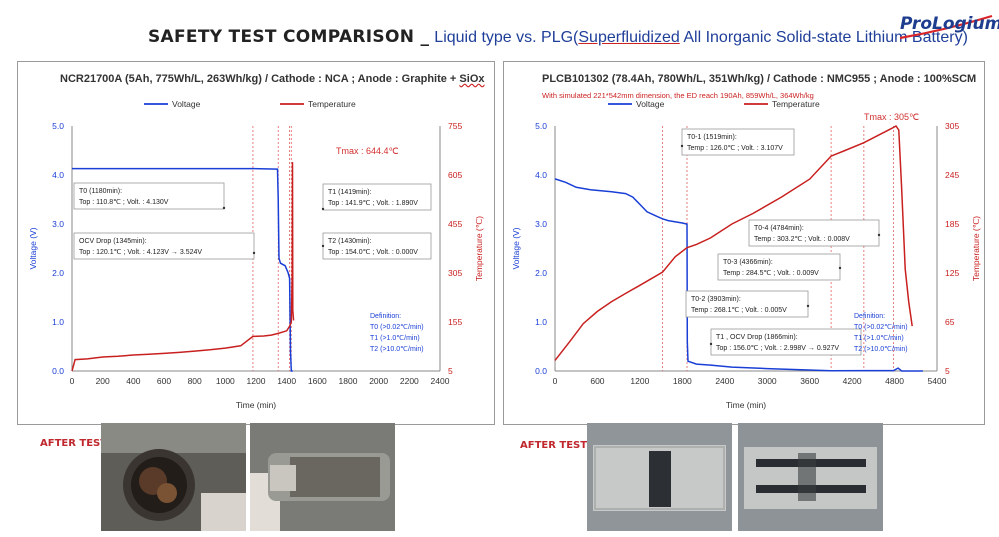 Image resolution: width=999 pixels, height=537 pixels. What do you see at coordinates (712, 137) in the screenshot?
I see `right-annotation-text: T0-1 (1519min):` at bounding box center [712, 137].